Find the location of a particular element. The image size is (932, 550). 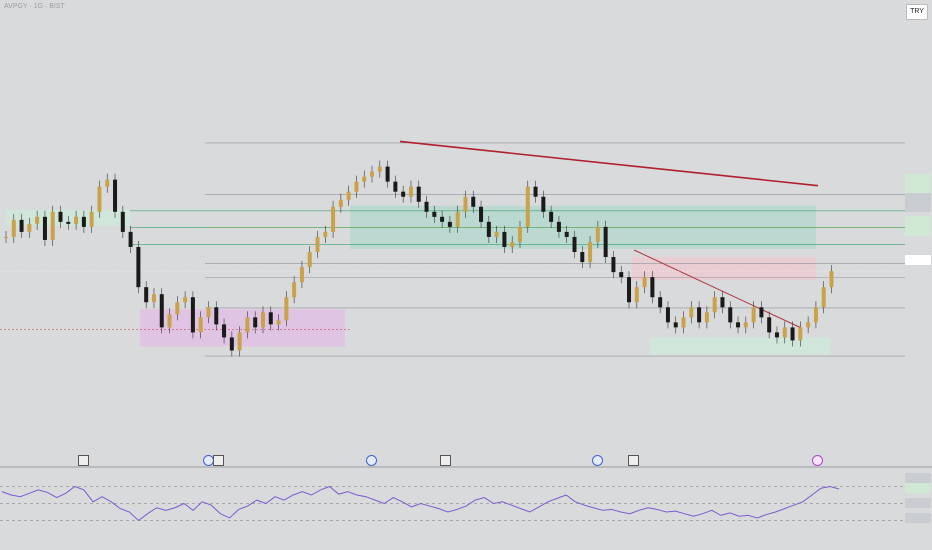

rsi-line is located at coordinates (420, 503).